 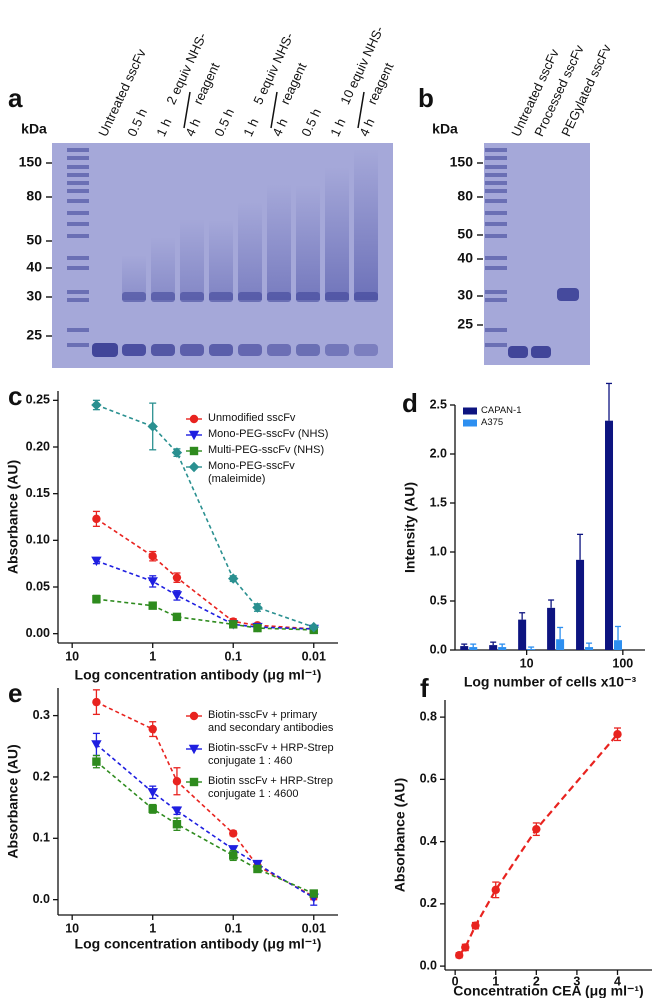 What do you see at coordinates (41, 715) in the screenshot?
I see `y-tick-label: 0.3` at bounding box center [41, 715].